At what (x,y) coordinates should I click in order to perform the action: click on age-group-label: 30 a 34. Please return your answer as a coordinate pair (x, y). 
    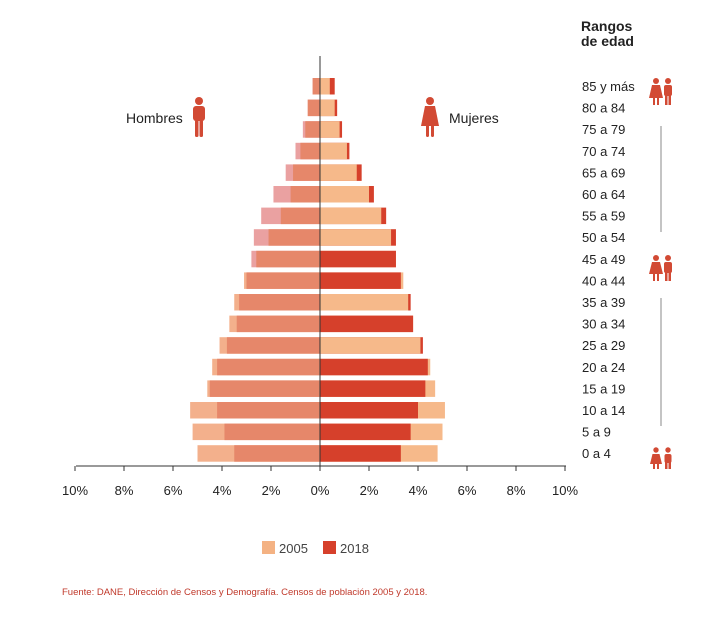
    Looking at the image, I should click on (603, 324).